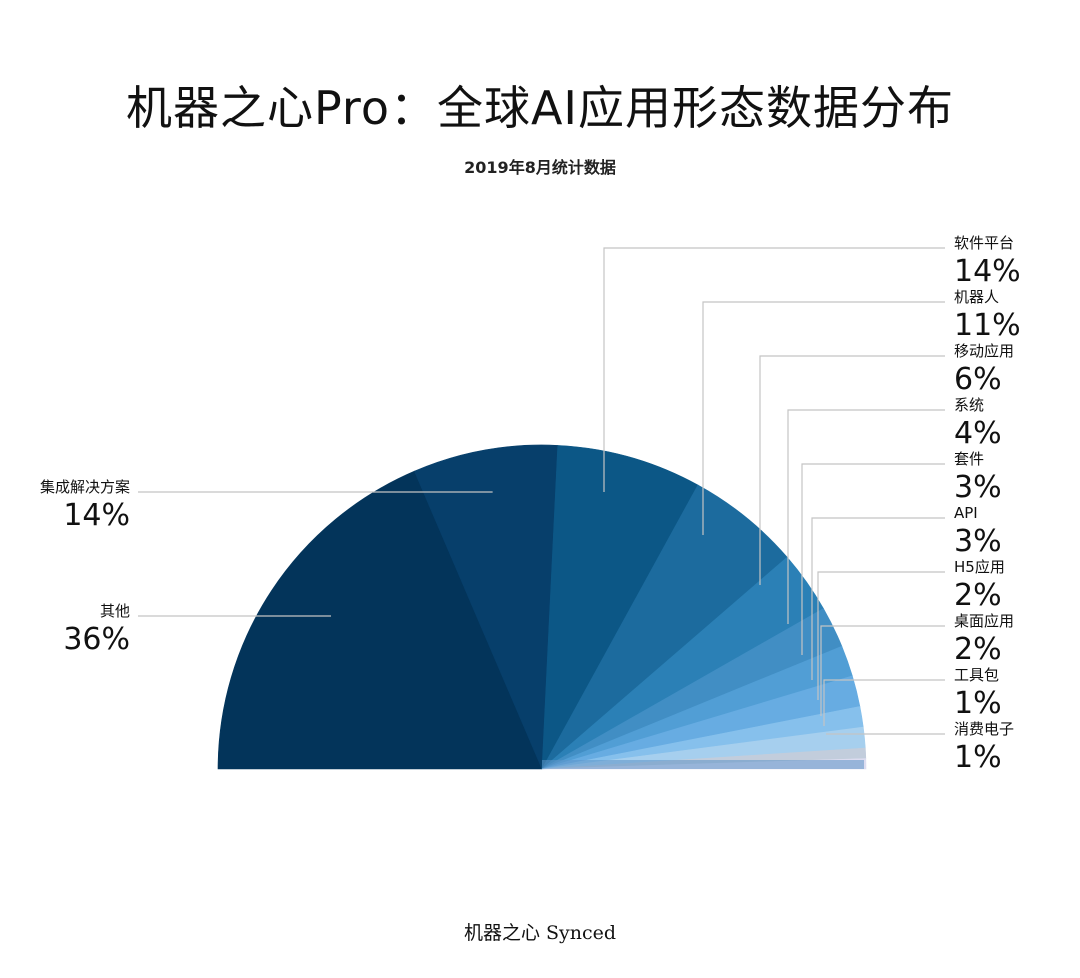 The height and width of the screenshot is (978, 1080). Describe the element at coordinates (978, 595) in the screenshot. I see `label-pct-8: 2%` at that location.